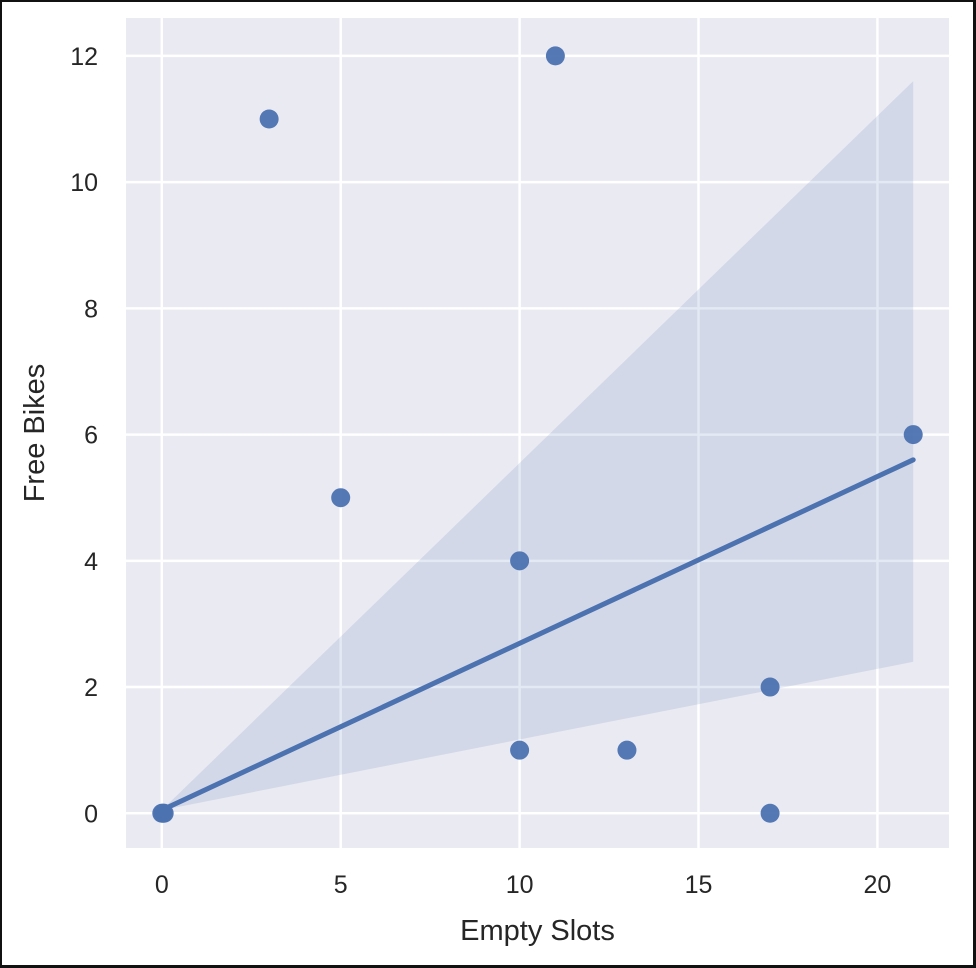 Image resolution: width=976 pixels, height=968 pixels. What do you see at coordinates (341, 885) in the screenshot?
I see `x-tick-label: 5` at bounding box center [341, 885].